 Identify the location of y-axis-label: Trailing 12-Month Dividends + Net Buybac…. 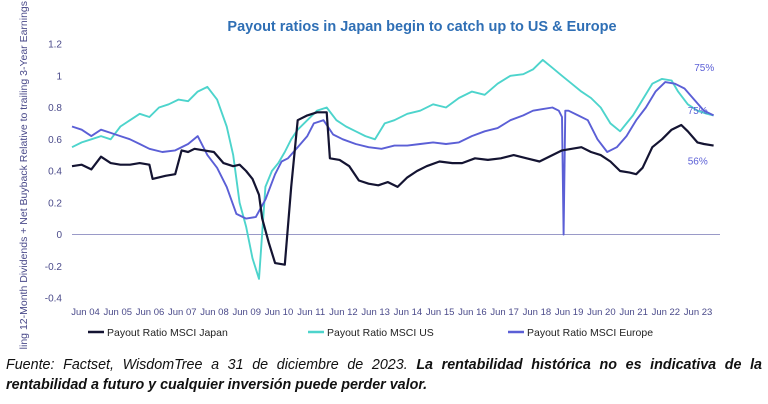
(24, 175).